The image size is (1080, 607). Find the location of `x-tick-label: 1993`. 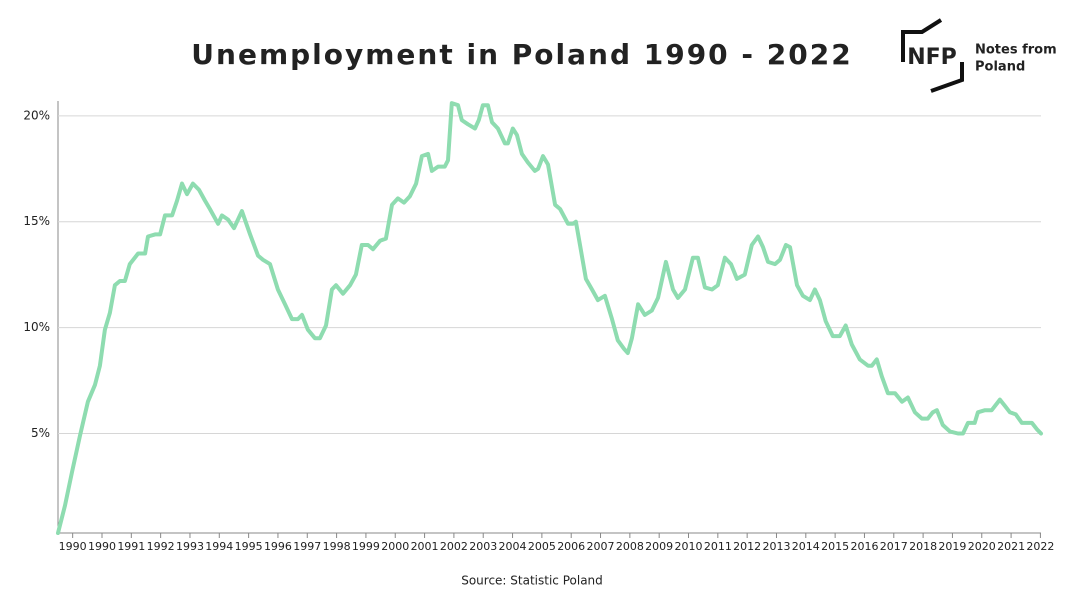

x-tick-label: 1993 is located at coordinates (190, 546).